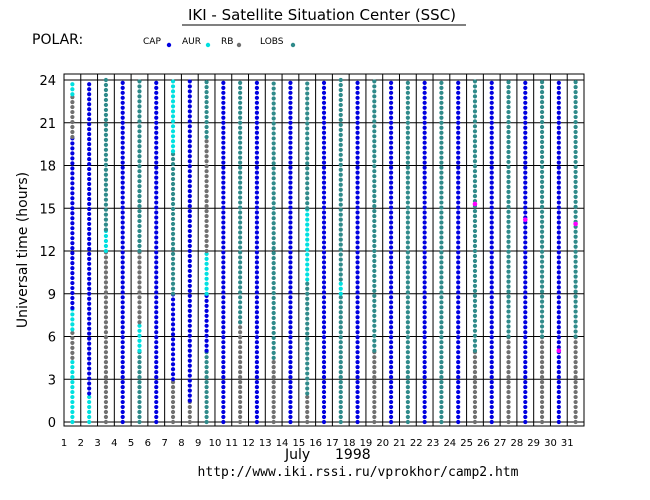 Image resolution: width=650 pixels, height=500 pixels. What do you see at coordinates (47, 81) in the screenshot?
I see `y-tick-label: 24` at bounding box center [47, 81].